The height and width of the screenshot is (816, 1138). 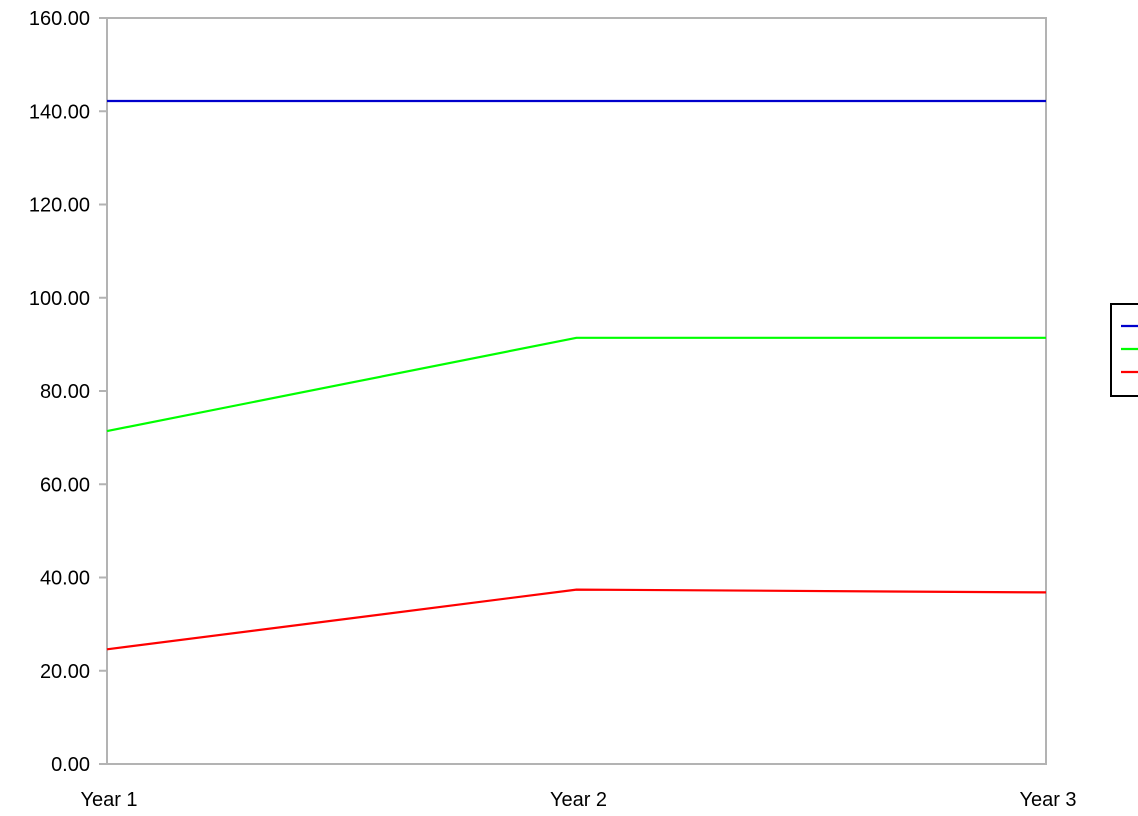 I want to click on x-axis: Year 1 Year 2 Year 3, so click(x=578, y=800).